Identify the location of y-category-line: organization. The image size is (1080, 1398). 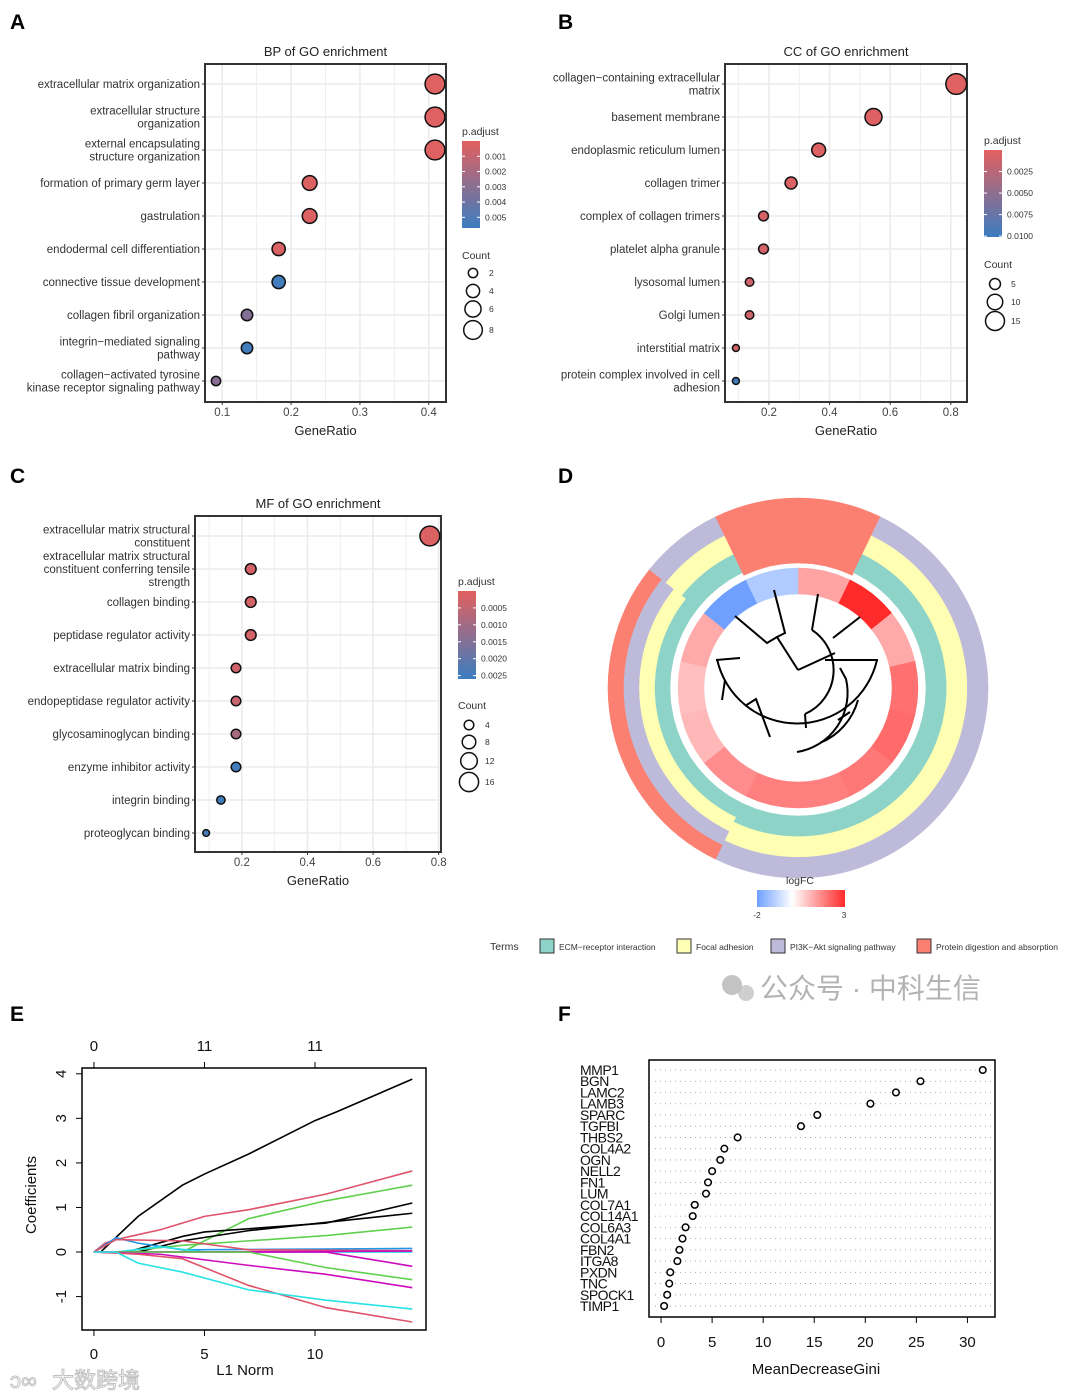
(168, 125).